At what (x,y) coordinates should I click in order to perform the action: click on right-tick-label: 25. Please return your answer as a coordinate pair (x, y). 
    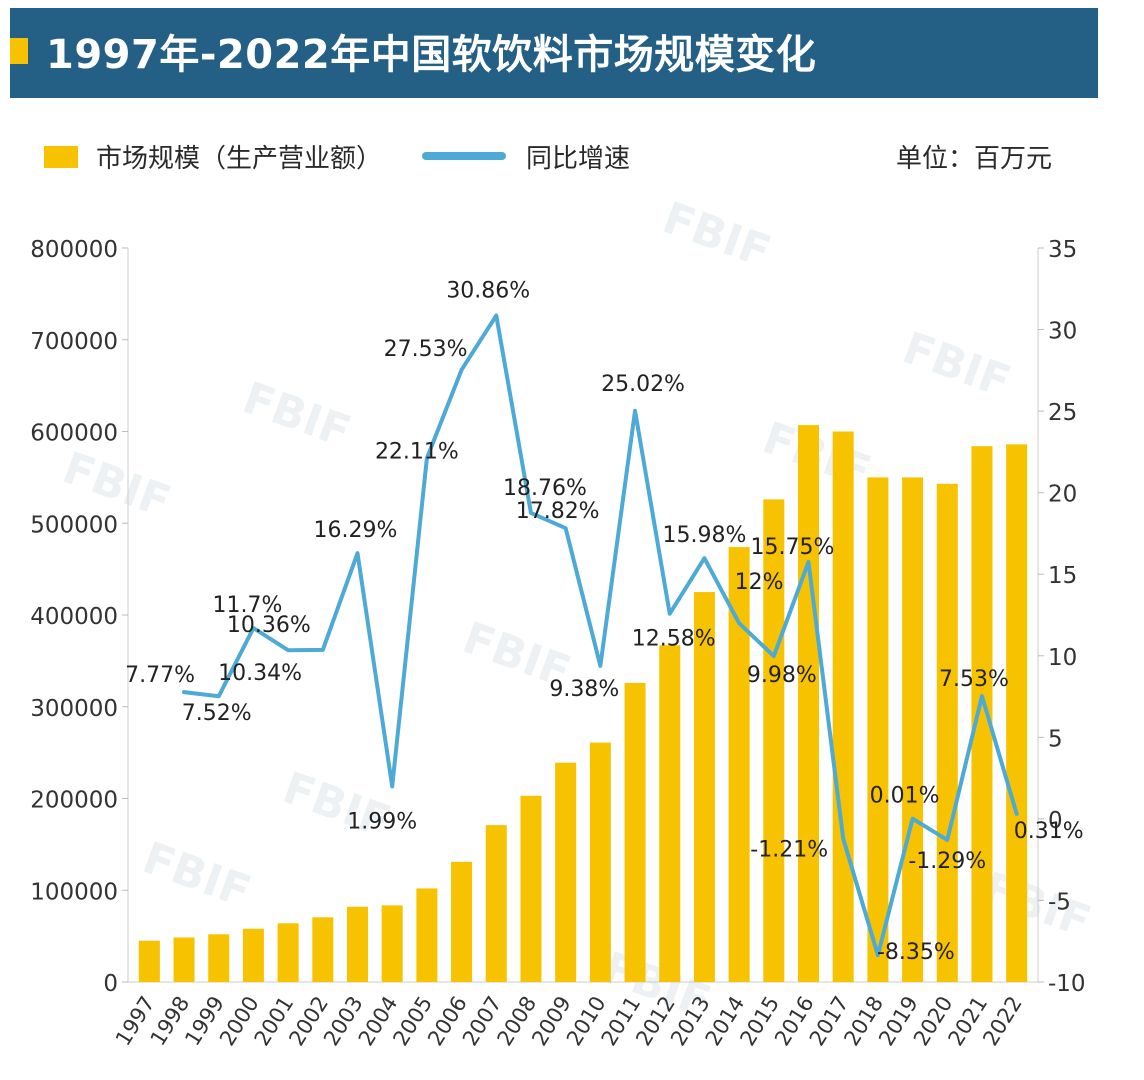
    Looking at the image, I should click on (1062, 413).